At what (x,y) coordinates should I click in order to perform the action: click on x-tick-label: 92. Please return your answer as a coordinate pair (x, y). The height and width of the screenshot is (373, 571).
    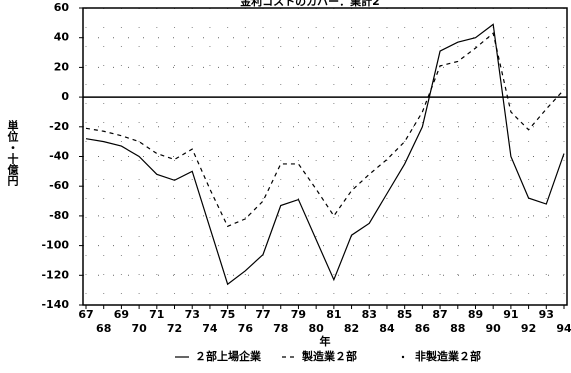
    Looking at the image, I should click on (528, 328).